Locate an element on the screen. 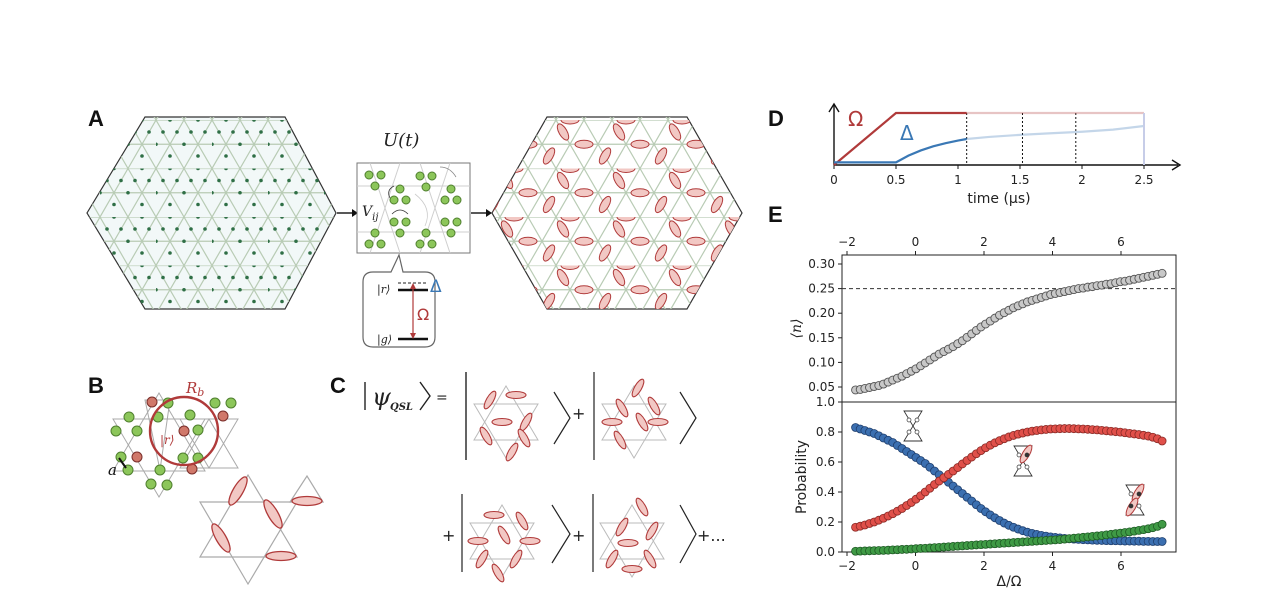 This screenshot has height=614, width=1278. unitary-evolution-box is located at coordinates (413, 208).